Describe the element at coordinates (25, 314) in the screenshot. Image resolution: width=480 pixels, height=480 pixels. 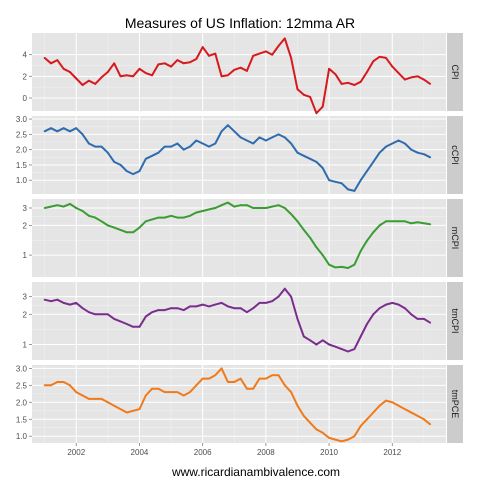
I see `y-tick-label: 2` at that location.